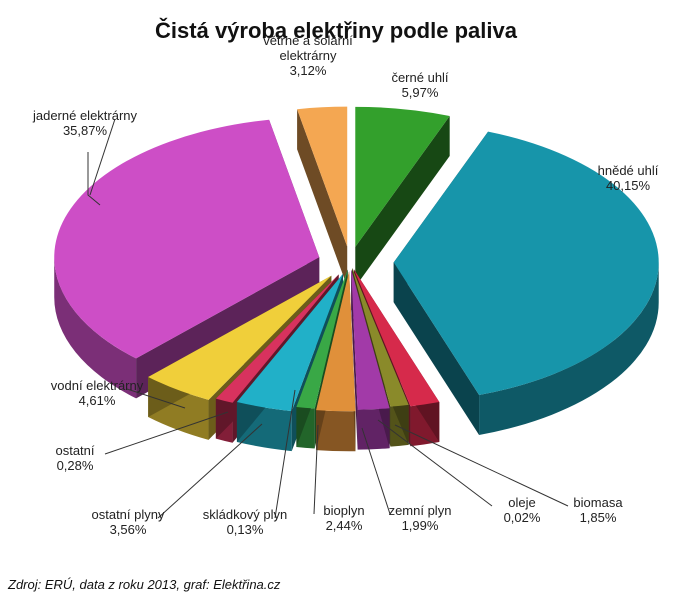 The image size is (673, 607). Describe the element at coordinates (97, 393) in the screenshot. I see `slice-label-9: vodní elektrárny 4,61%` at that location.